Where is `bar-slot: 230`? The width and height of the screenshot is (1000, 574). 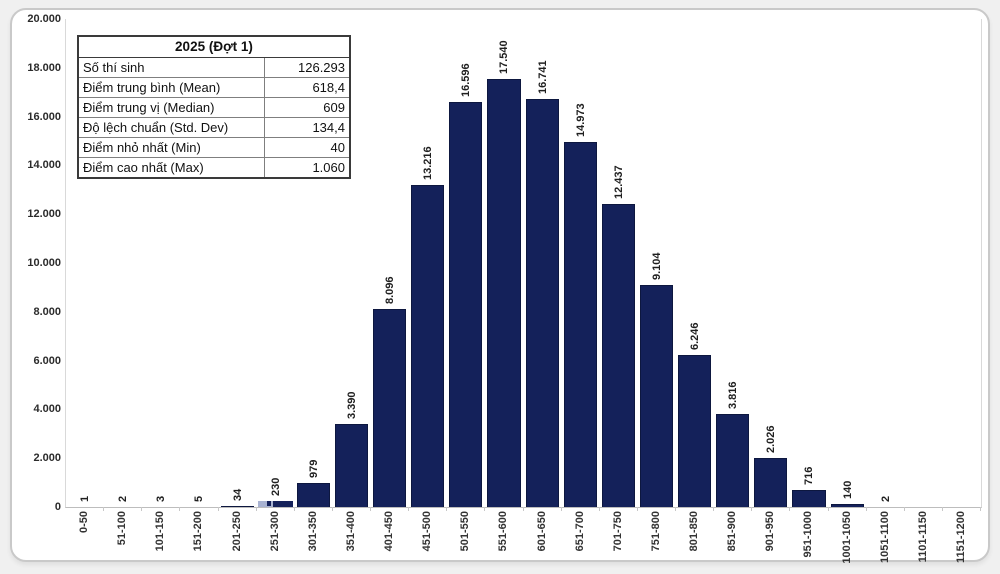
bar-slot: 230 is located at coordinates (276, 263).